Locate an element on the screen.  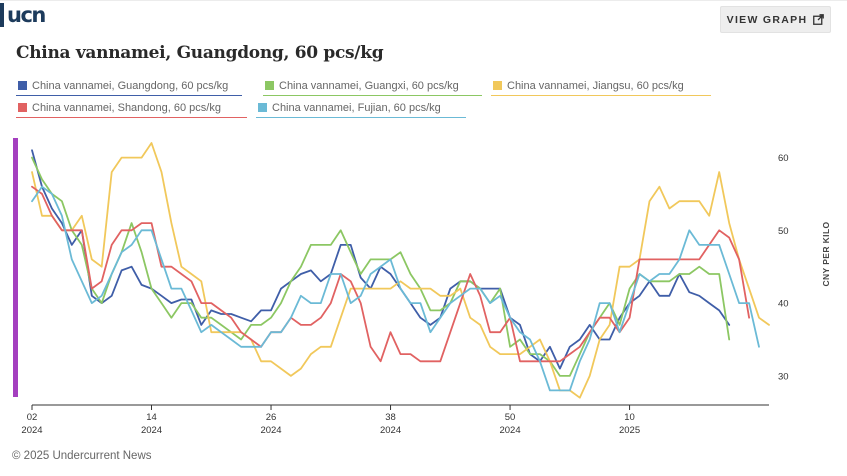
legend-label: China vannamei, Shandong, 60 pcs/kg is located at coordinates (126, 107).